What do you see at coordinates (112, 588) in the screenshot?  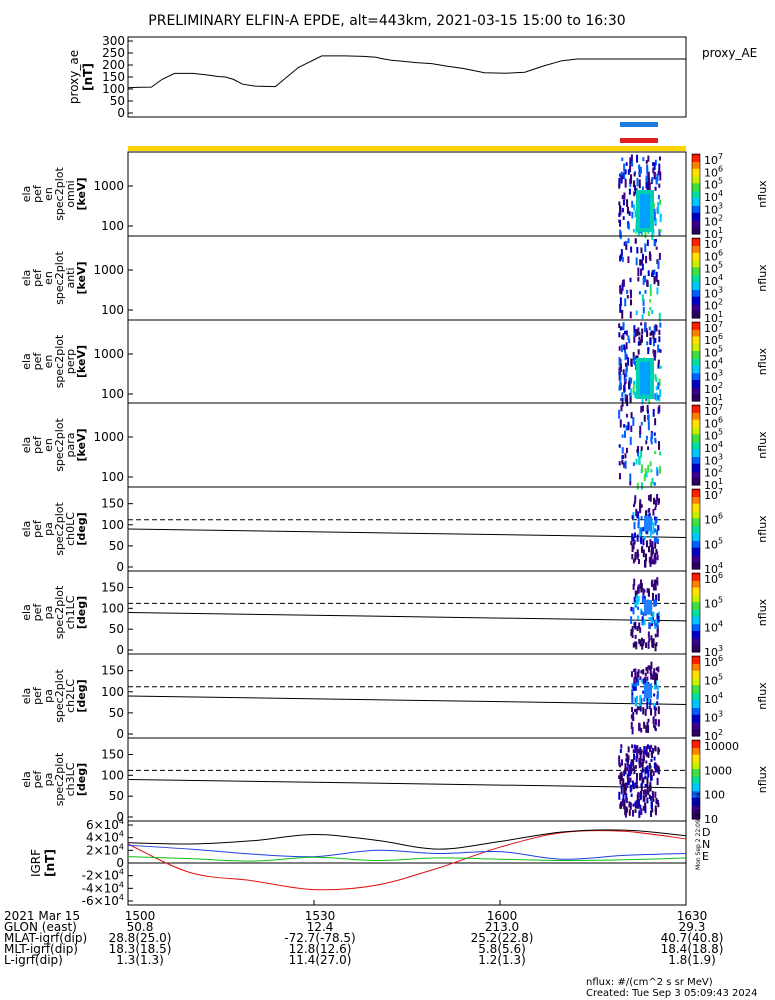 I see `panel-tick-label: 150` at bounding box center [112, 588].